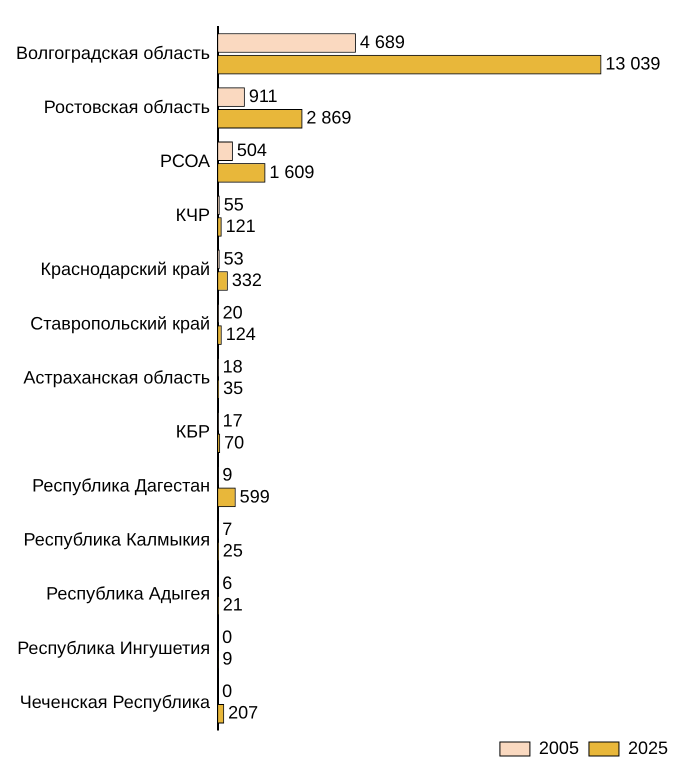 This screenshot has height=776, width=696. What do you see at coordinates (120, 323) in the screenshot?
I see `y-tick-label: Ставропольский край` at bounding box center [120, 323].